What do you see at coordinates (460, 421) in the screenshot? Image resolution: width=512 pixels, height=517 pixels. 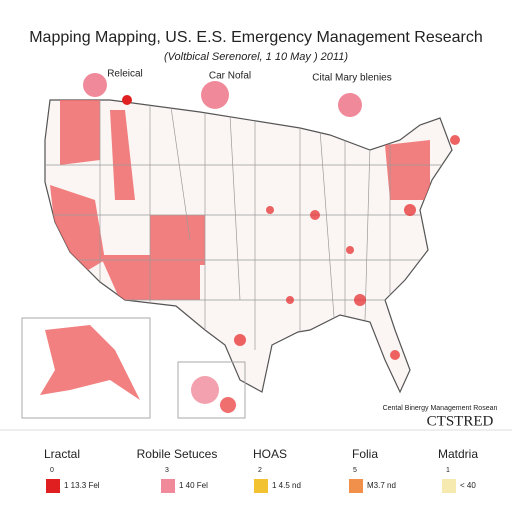 I see `credit-mark: CTSTRED` at bounding box center [460, 421].